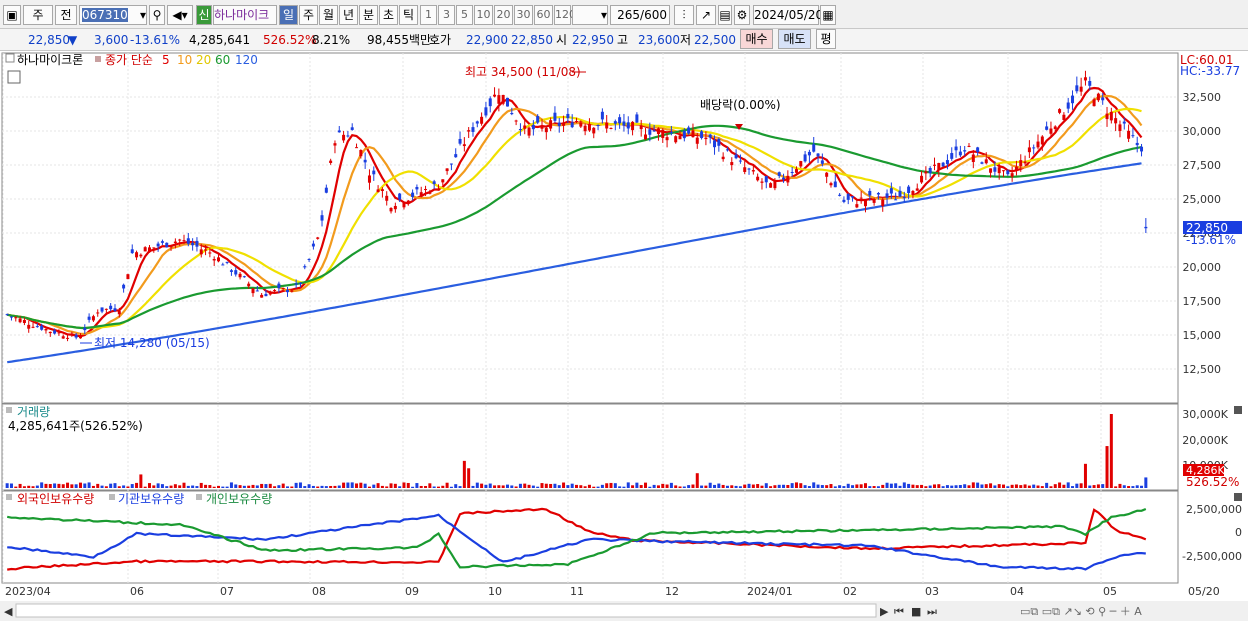 This screenshot has width=1248, height=624. What do you see at coordinates (319, 591) in the screenshot?
I see `time-tick-label: 08` at bounding box center [319, 591].